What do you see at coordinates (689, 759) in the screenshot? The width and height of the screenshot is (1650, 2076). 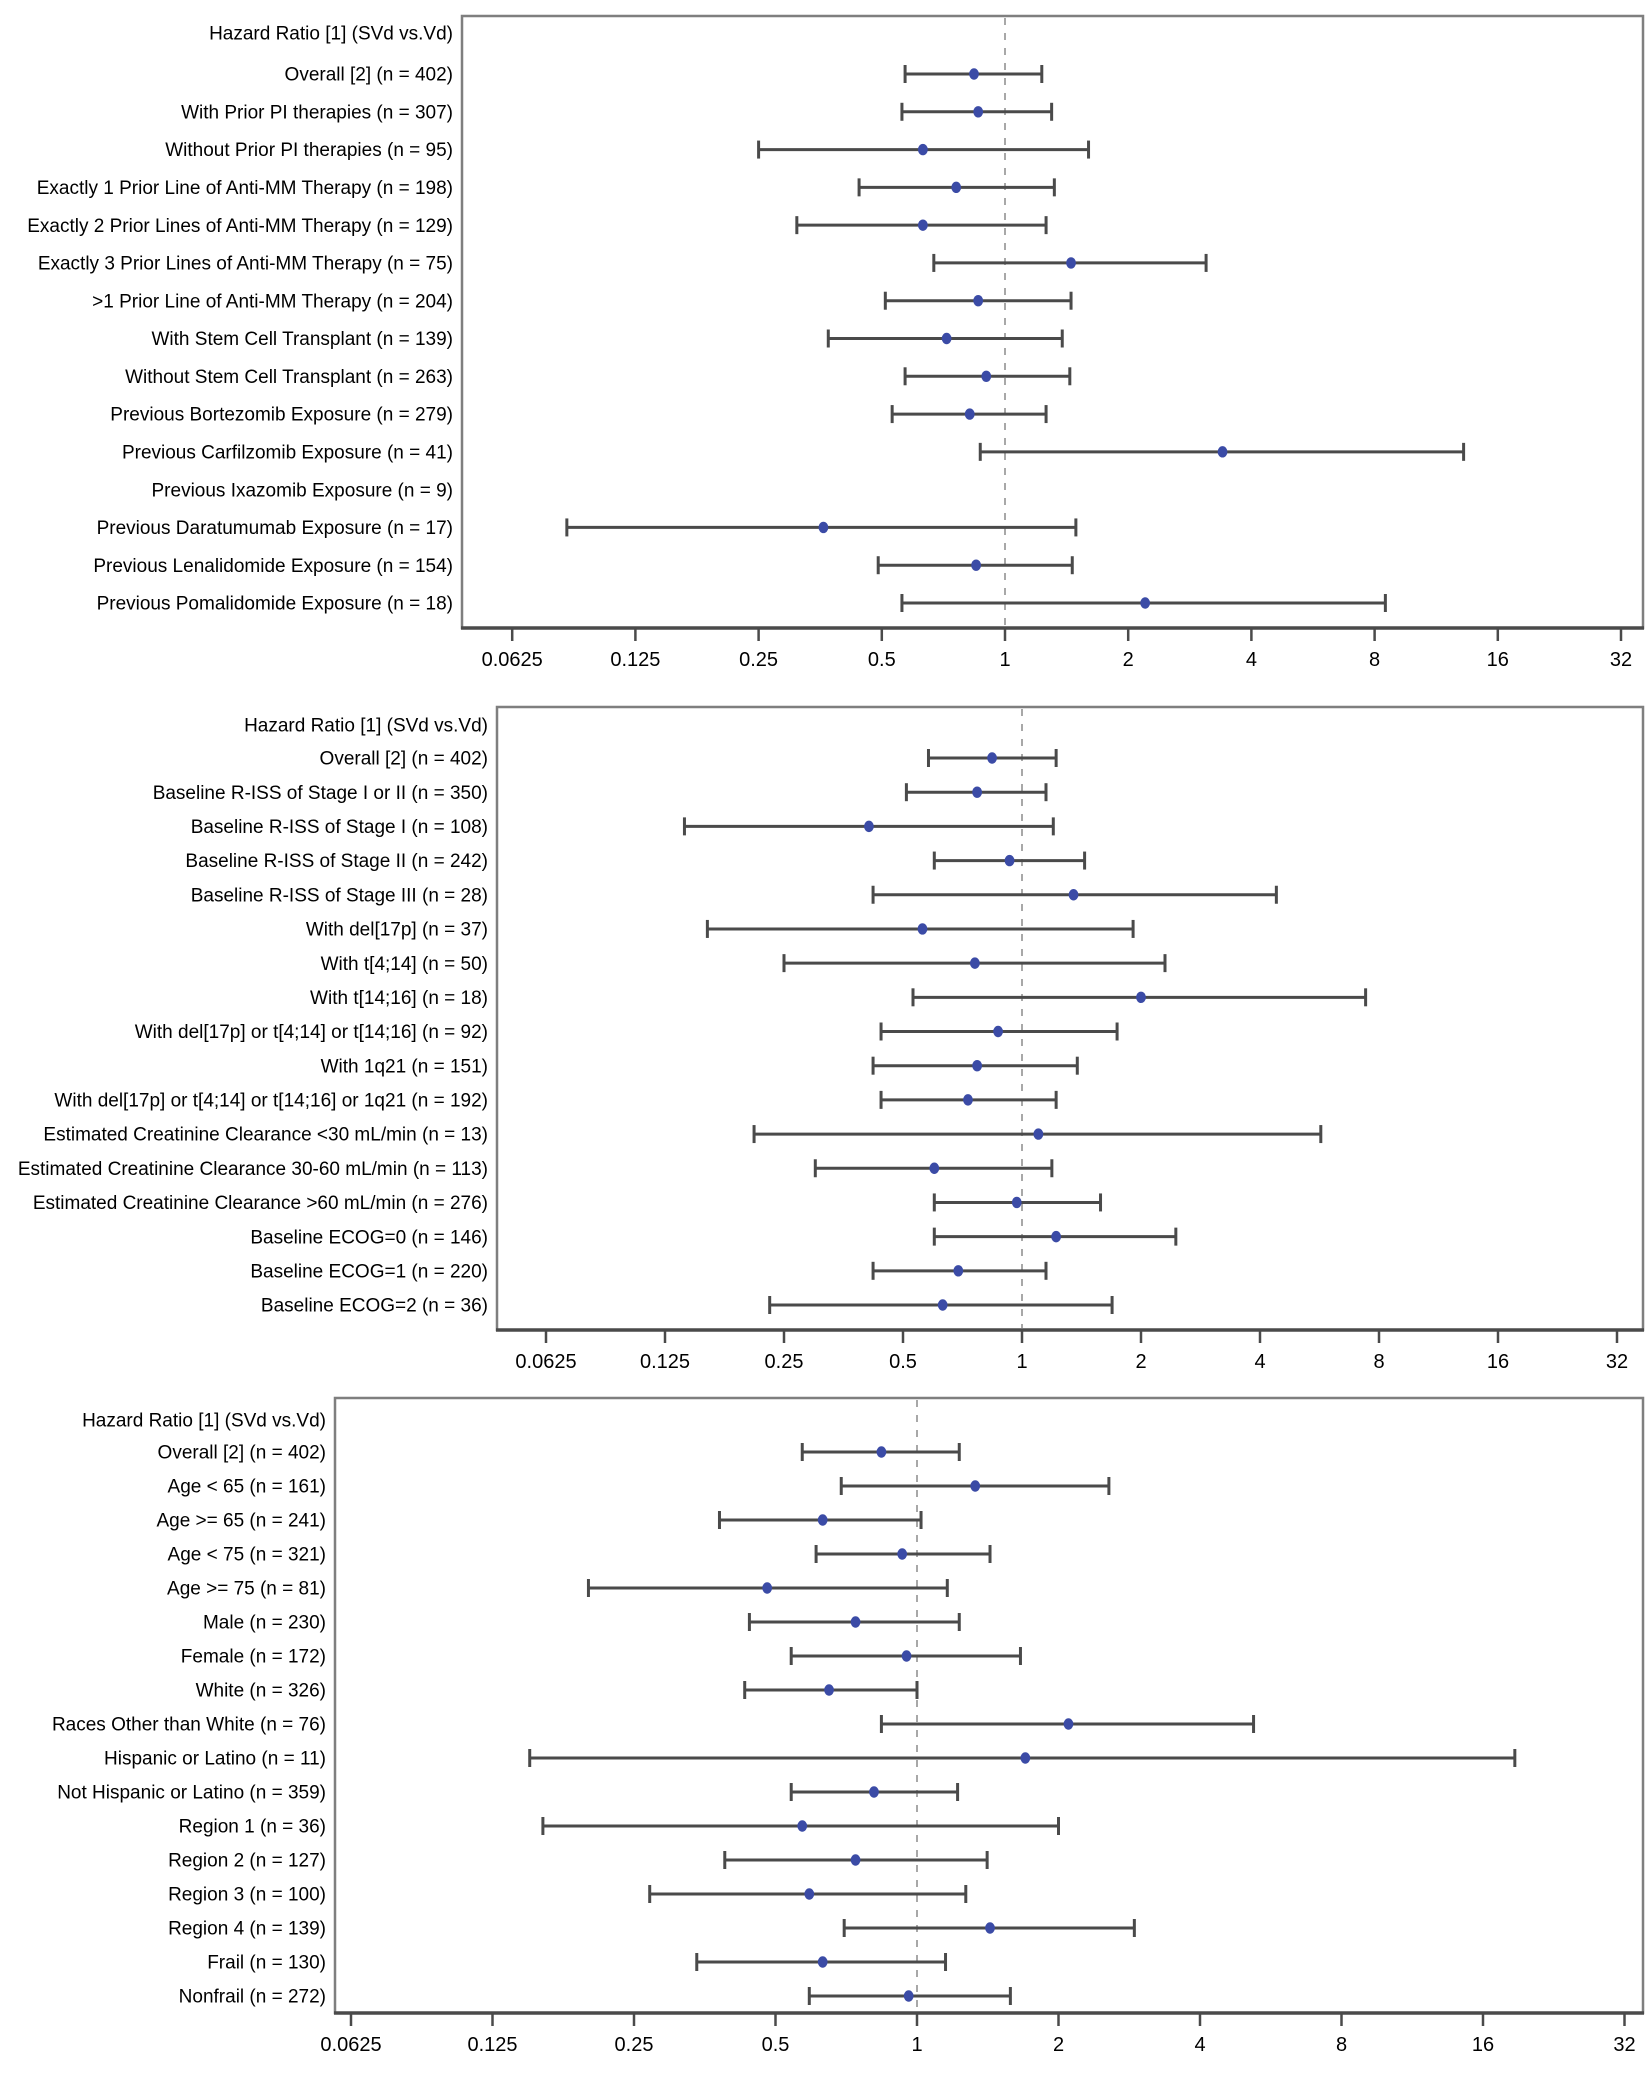 I see `forest-row: Overall [2] (n = 402)` at bounding box center [689, 759].